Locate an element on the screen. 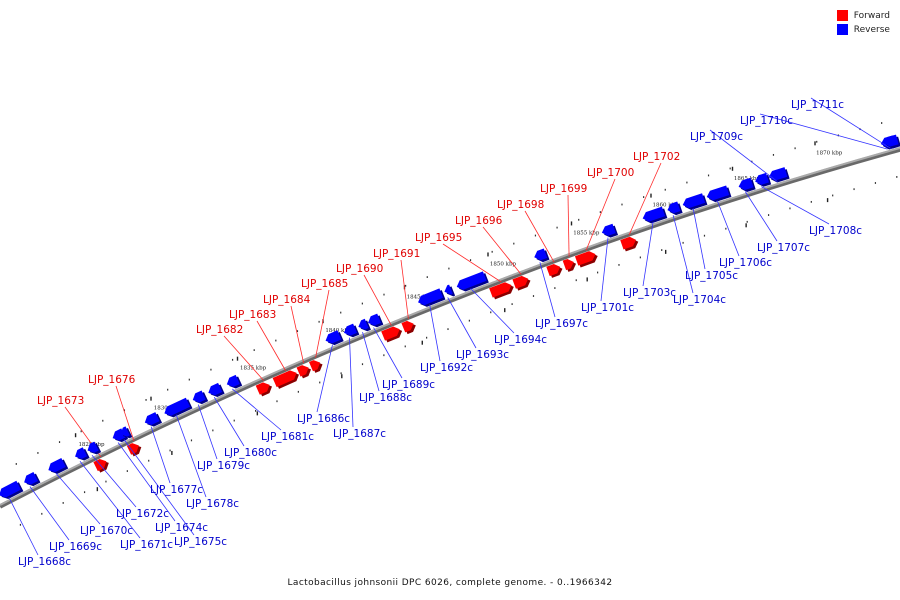 The image size is (900, 600). forward-gene-label: LJP_1691 is located at coordinates (396, 254).